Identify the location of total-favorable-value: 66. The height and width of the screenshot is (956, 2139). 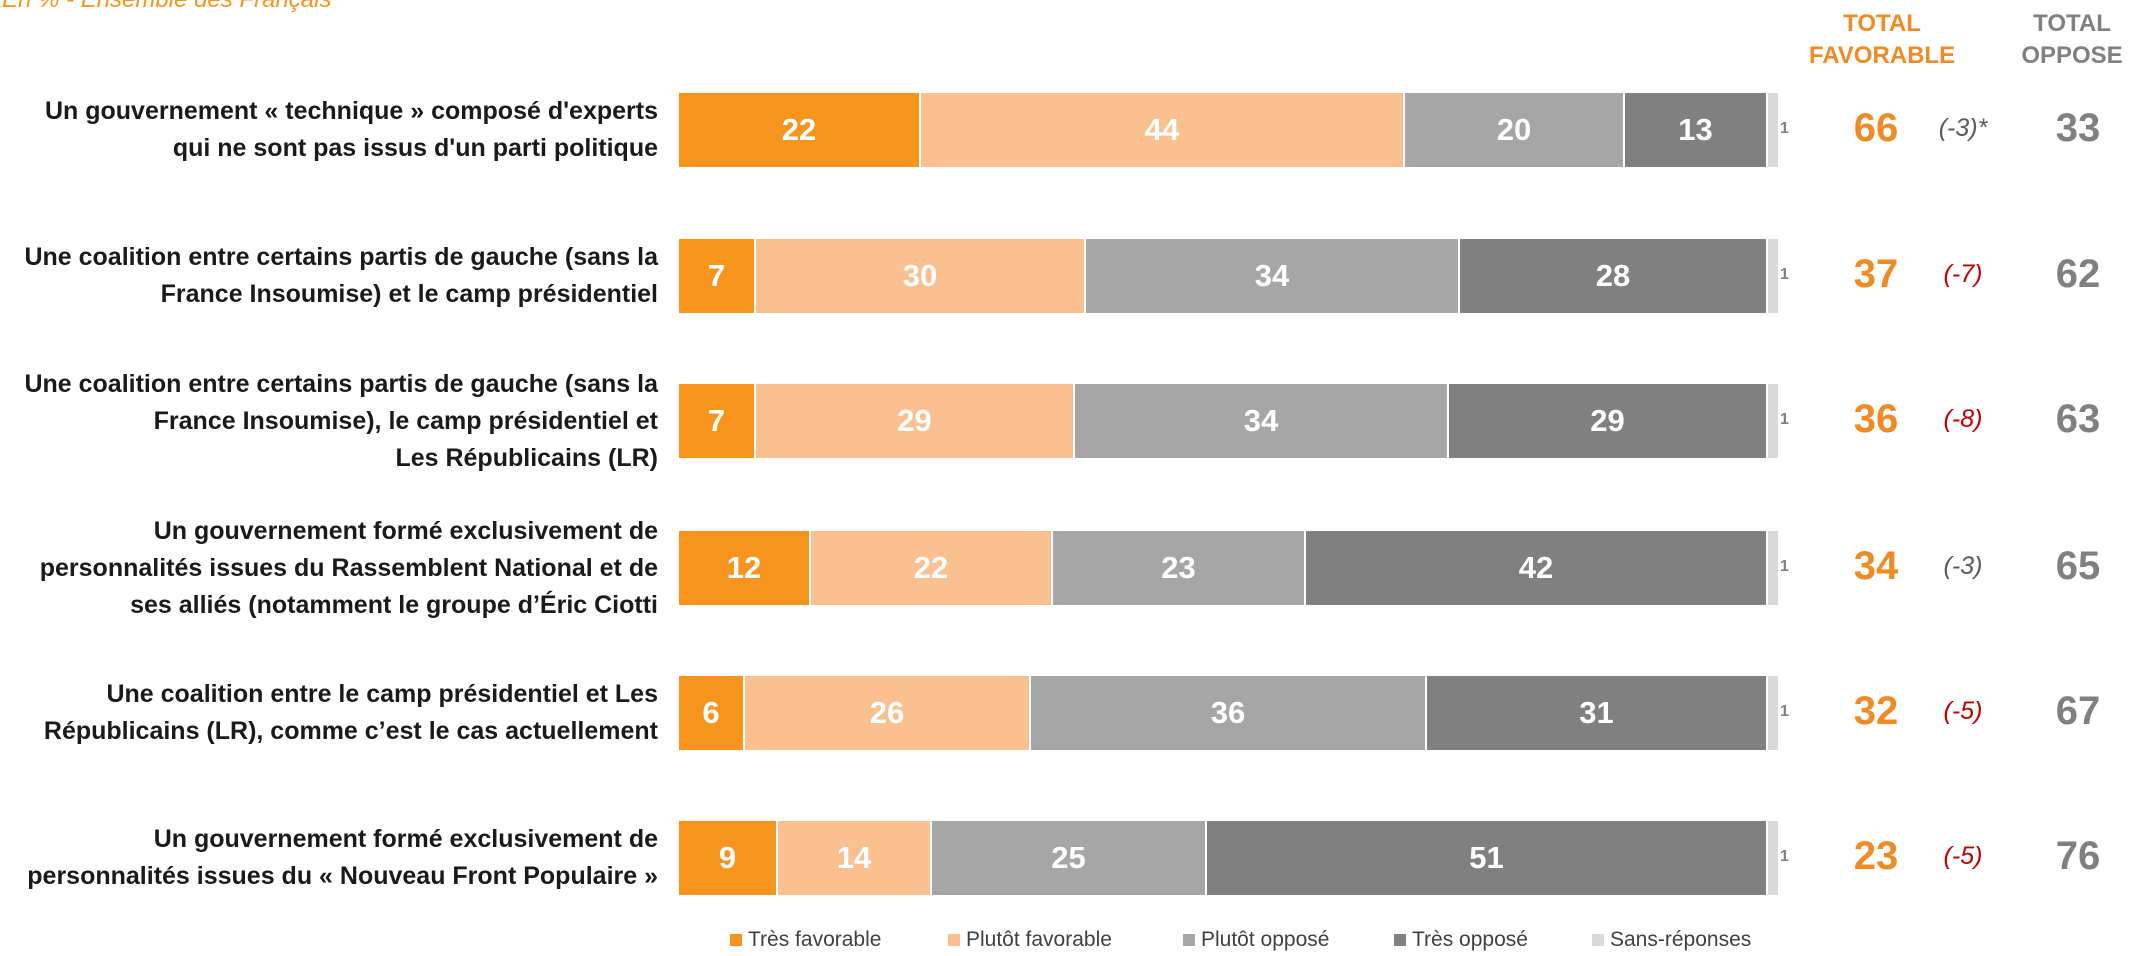
(1876, 128).